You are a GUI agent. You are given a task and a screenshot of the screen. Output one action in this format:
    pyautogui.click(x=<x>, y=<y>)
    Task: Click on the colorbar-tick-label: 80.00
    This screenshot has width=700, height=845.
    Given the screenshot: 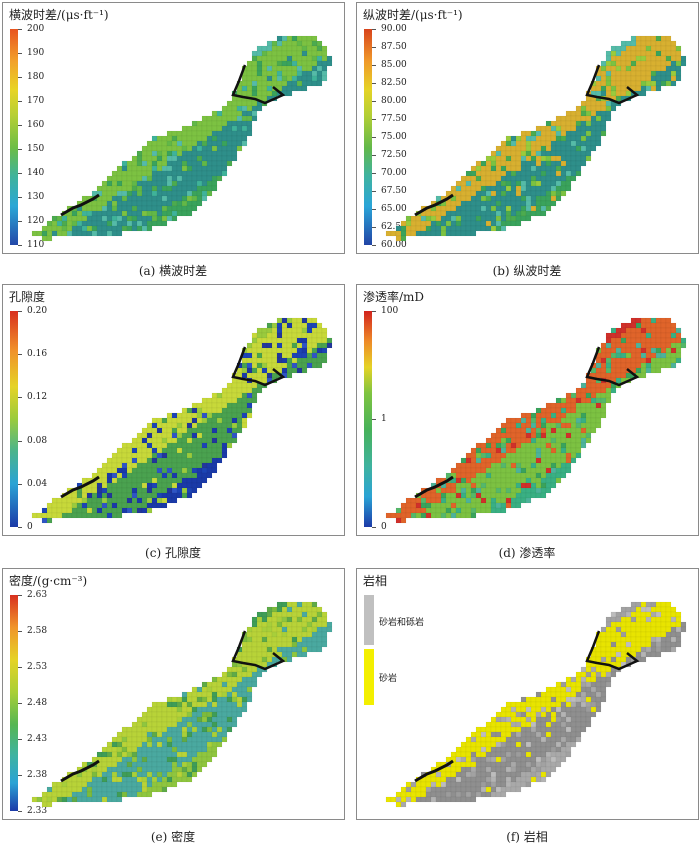 What is the action you would take?
    pyautogui.click(x=394, y=101)
    